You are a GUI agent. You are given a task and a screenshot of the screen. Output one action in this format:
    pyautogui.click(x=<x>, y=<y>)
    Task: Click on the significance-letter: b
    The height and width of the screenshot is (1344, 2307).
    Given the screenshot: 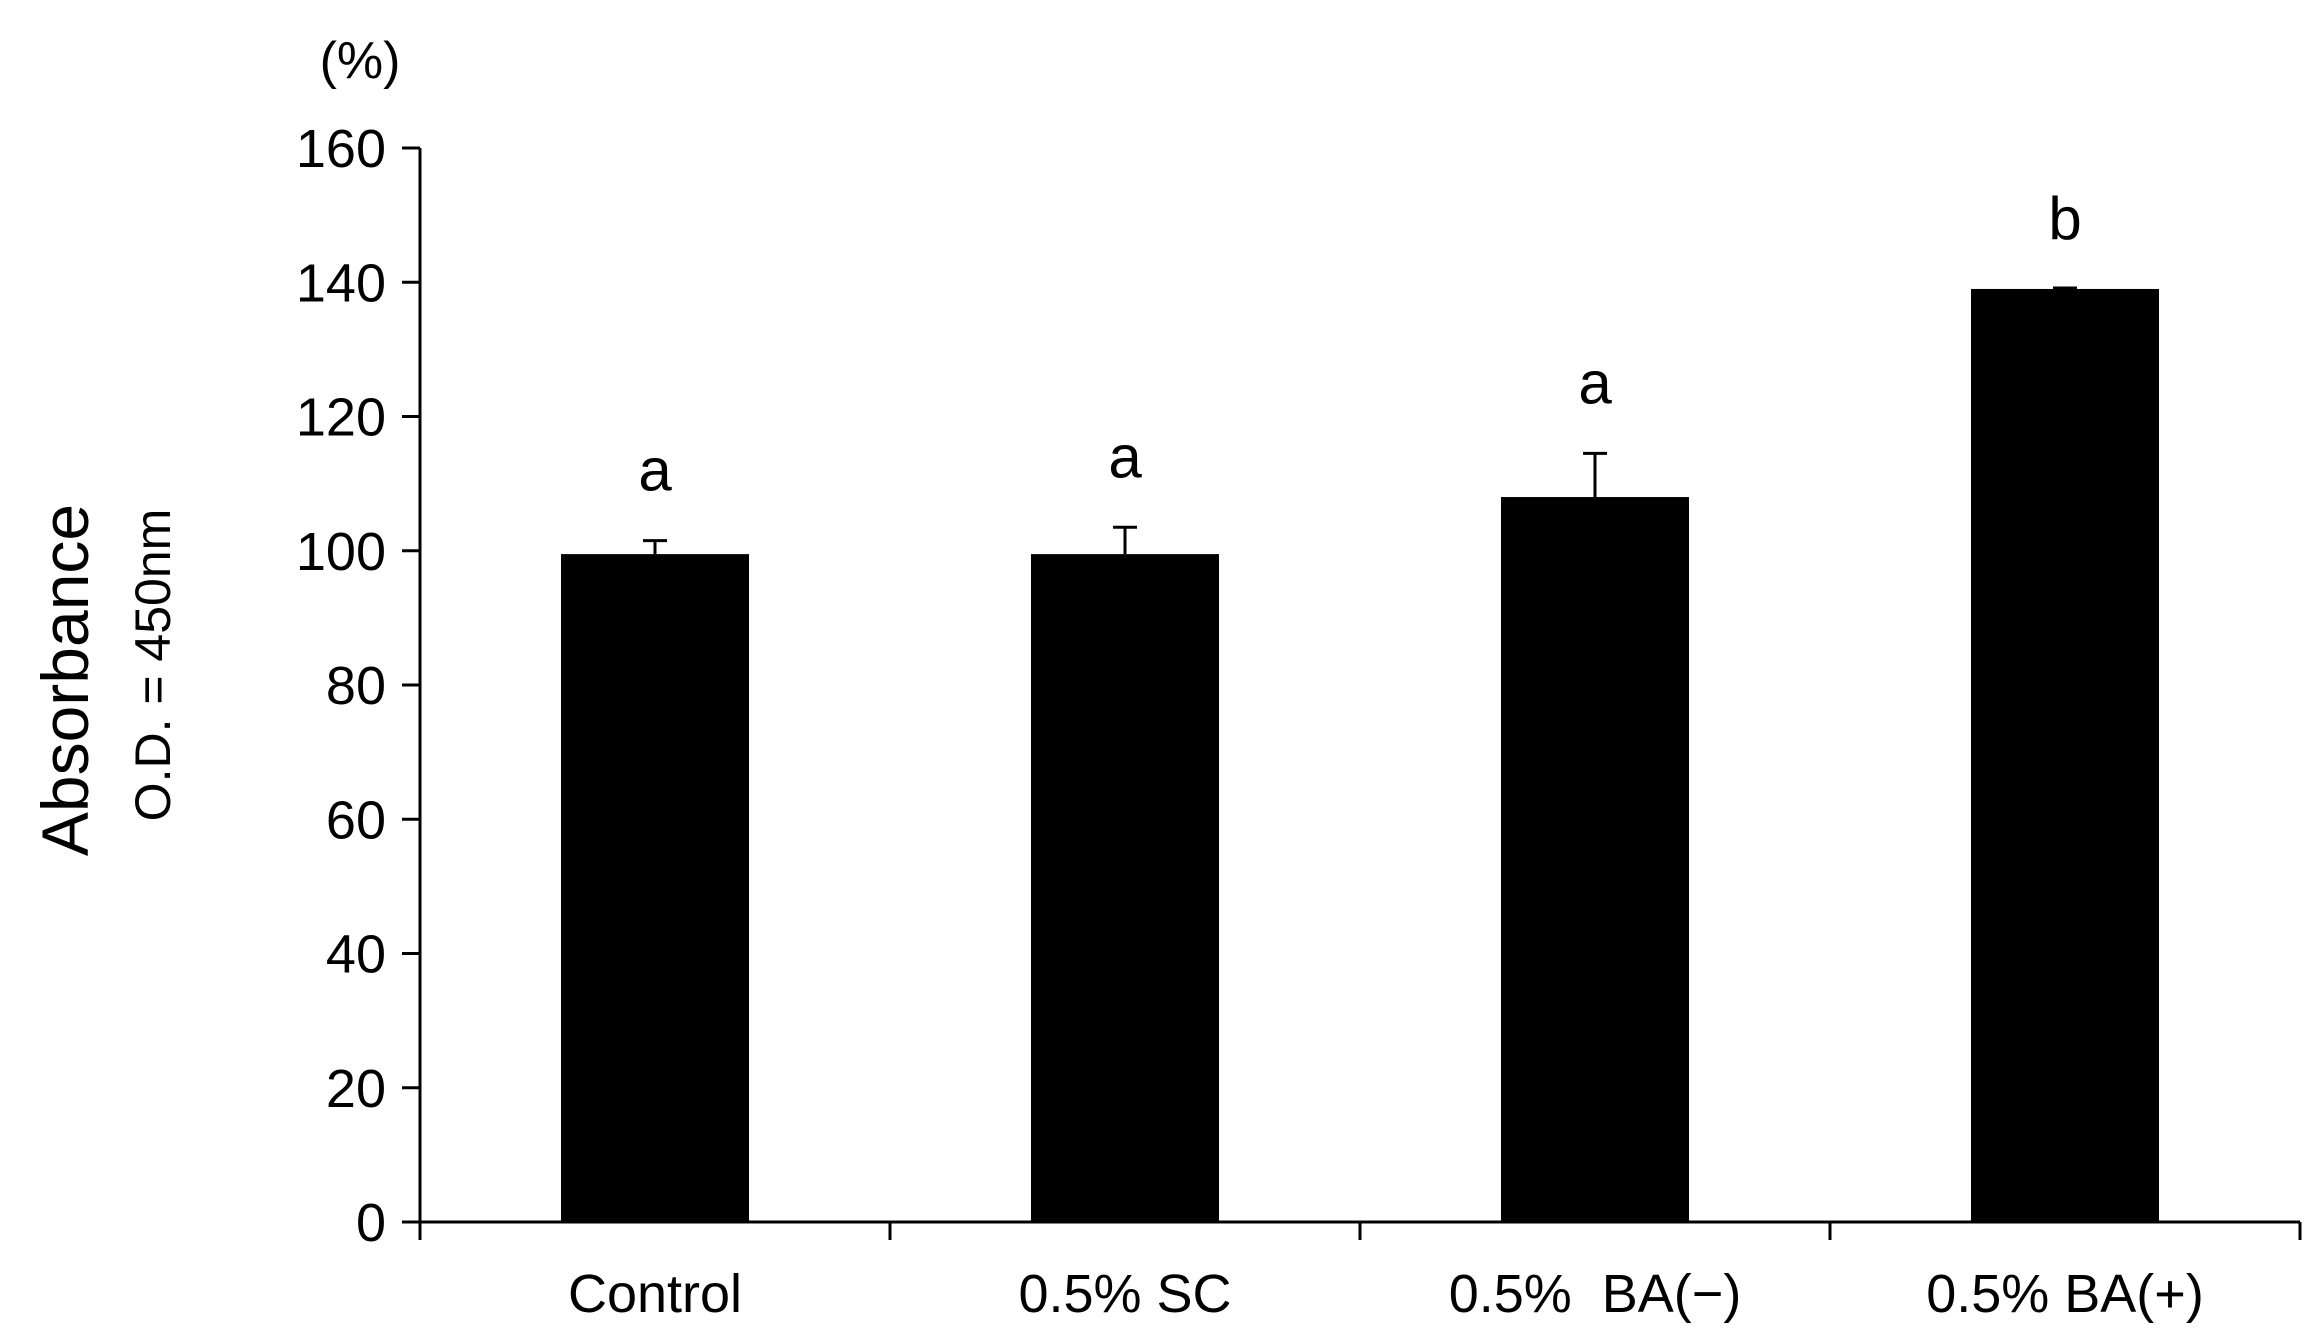 What is the action you would take?
    pyautogui.click(x=2064, y=218)
    